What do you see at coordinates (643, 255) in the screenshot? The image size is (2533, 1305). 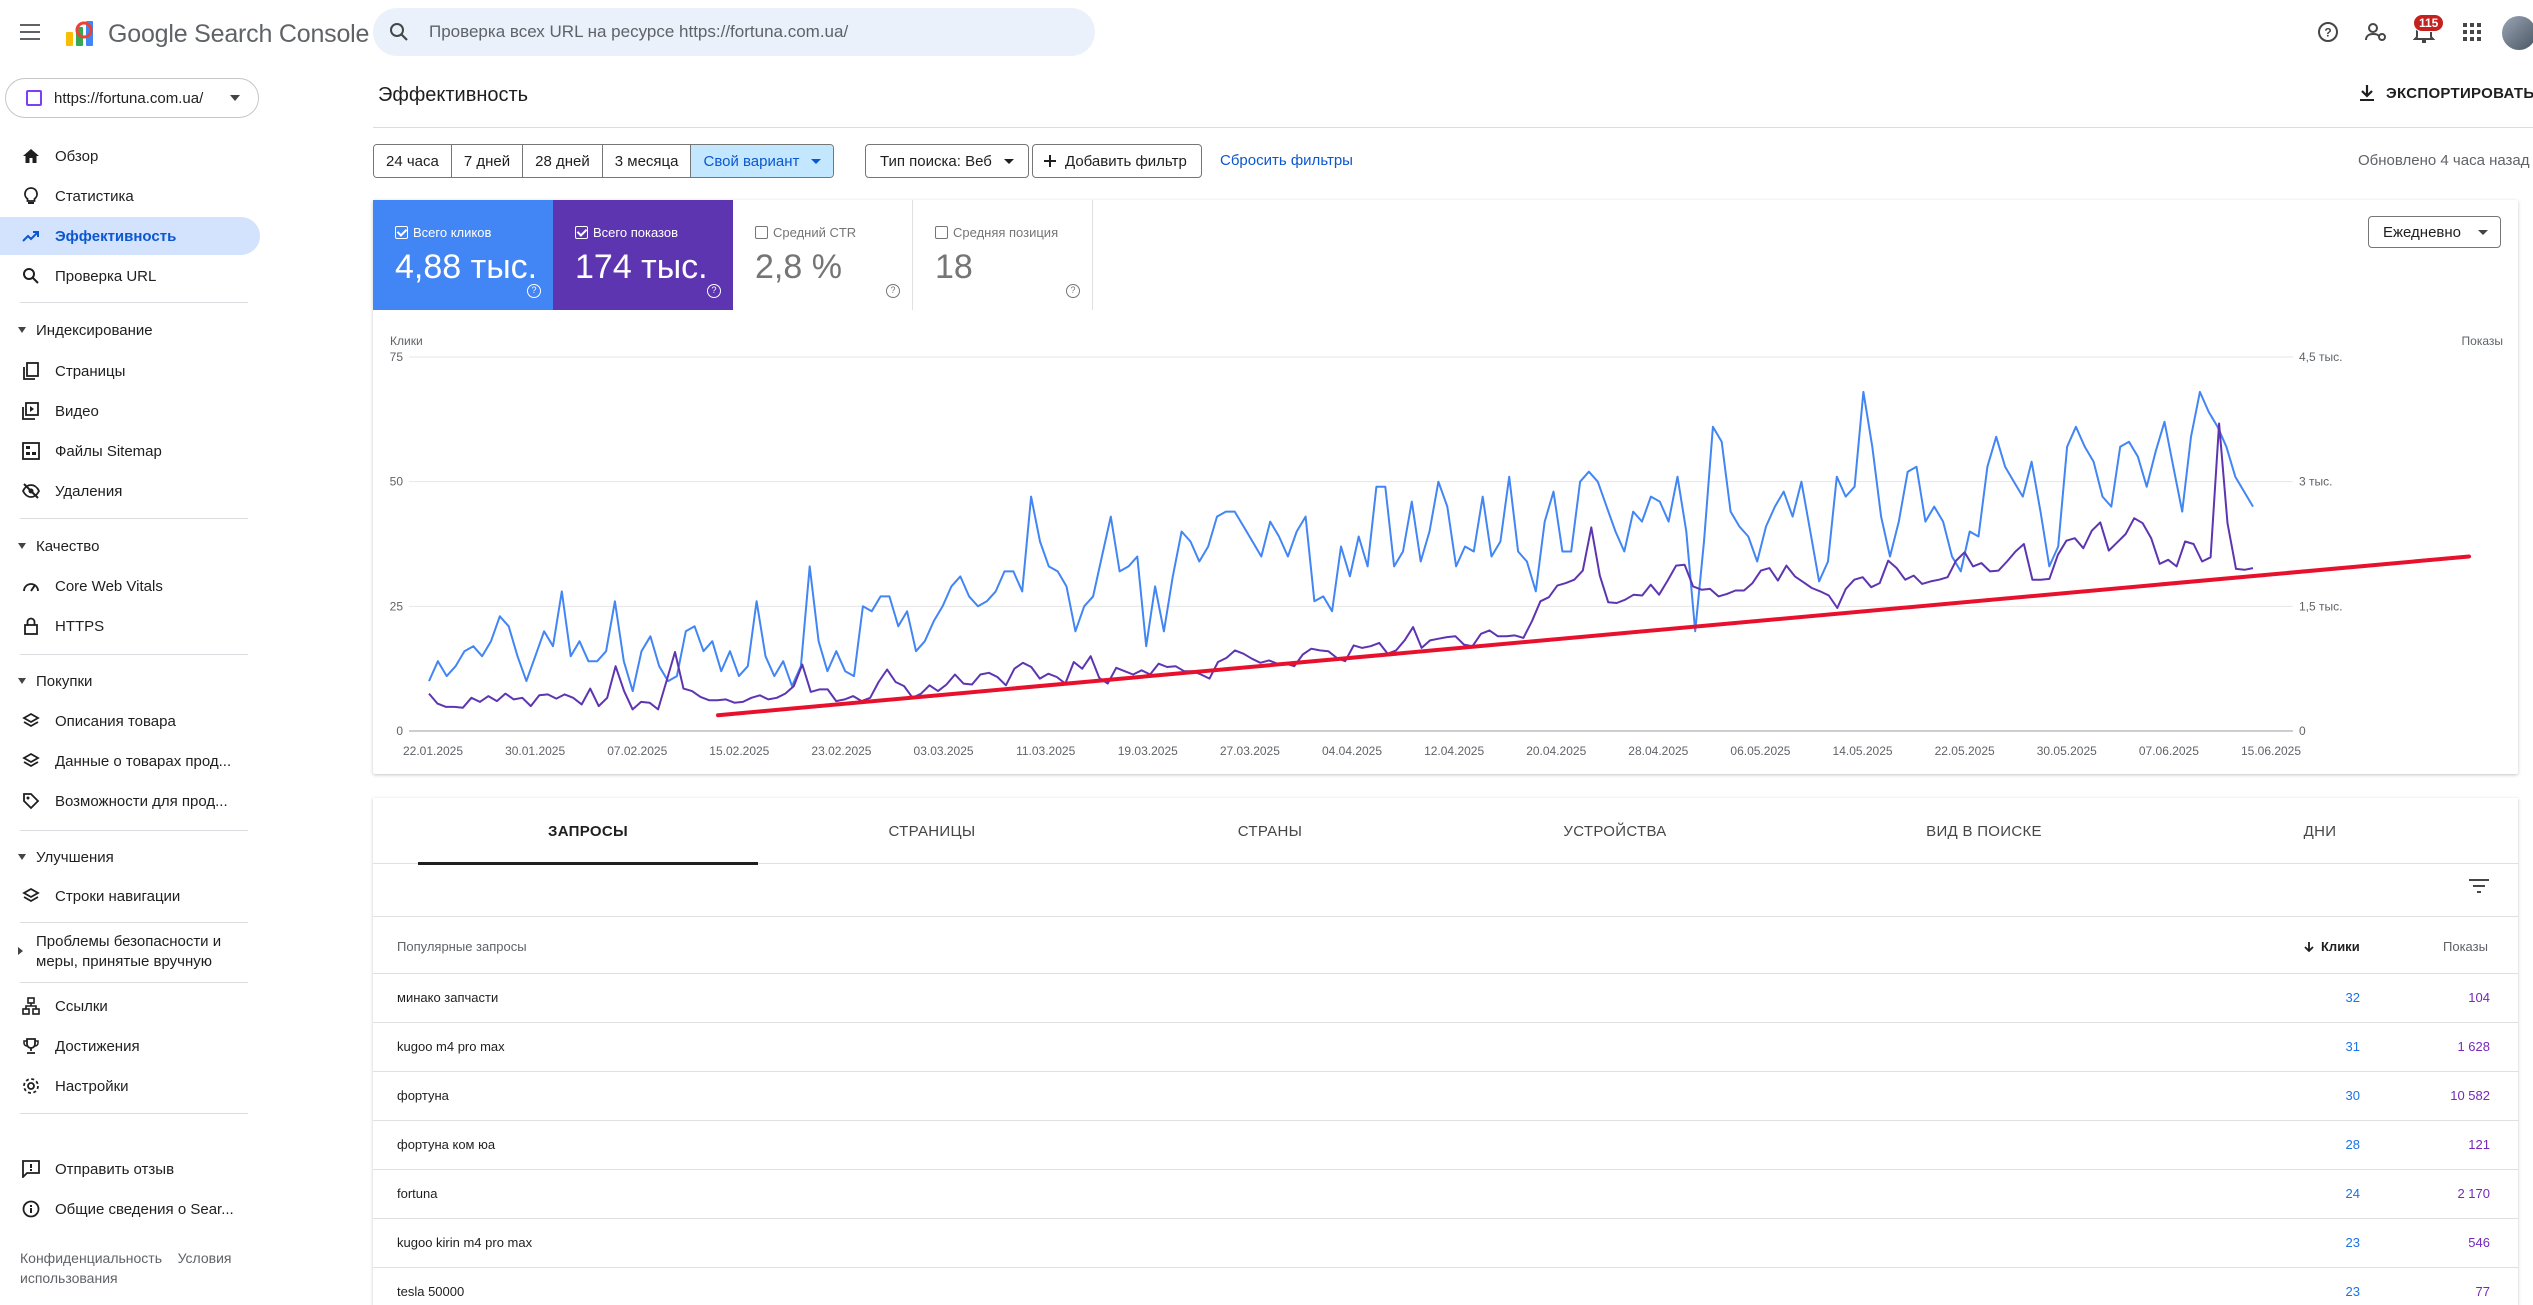 I see `metric-total-impressions: Всего показов 174 тыс. ?` at bounding box center [643, 255].